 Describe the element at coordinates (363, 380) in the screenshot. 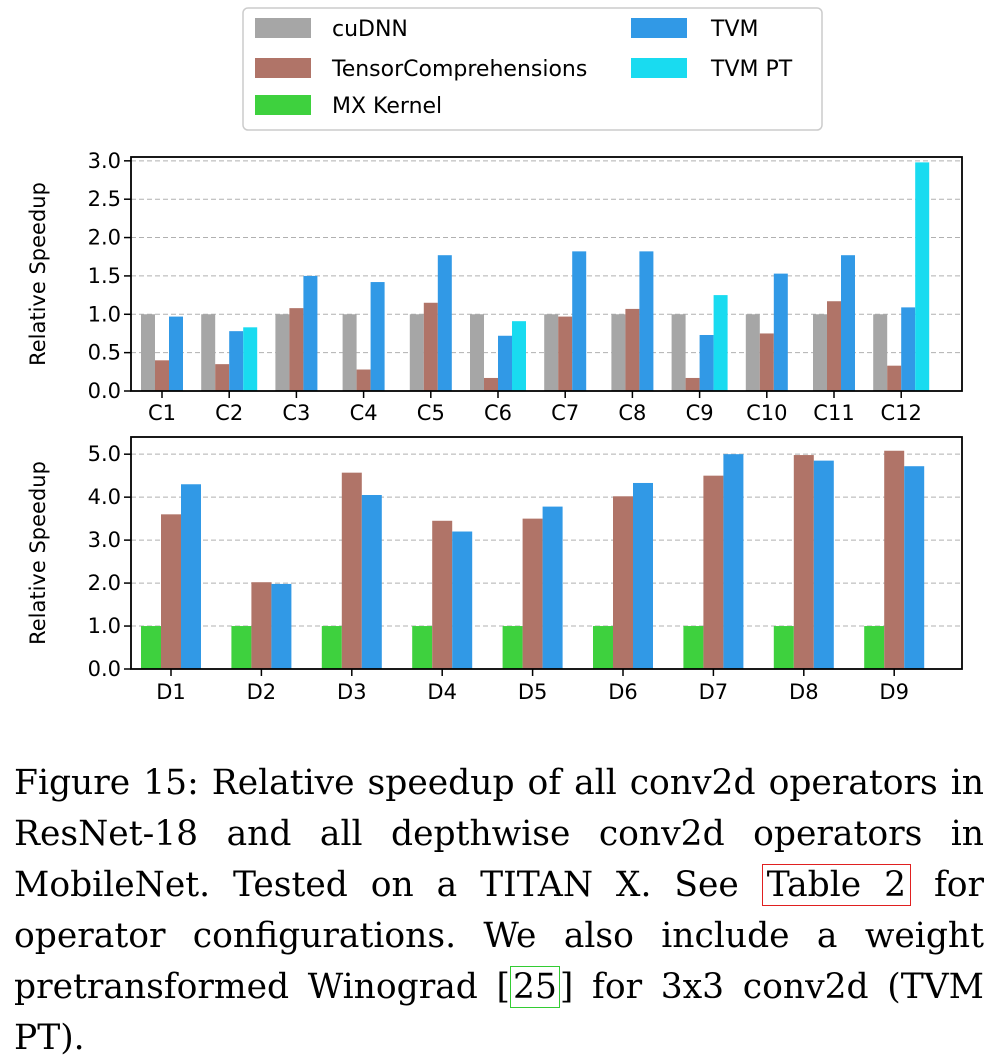

I see `bar-c4-tensorcomprehensions` at that location.